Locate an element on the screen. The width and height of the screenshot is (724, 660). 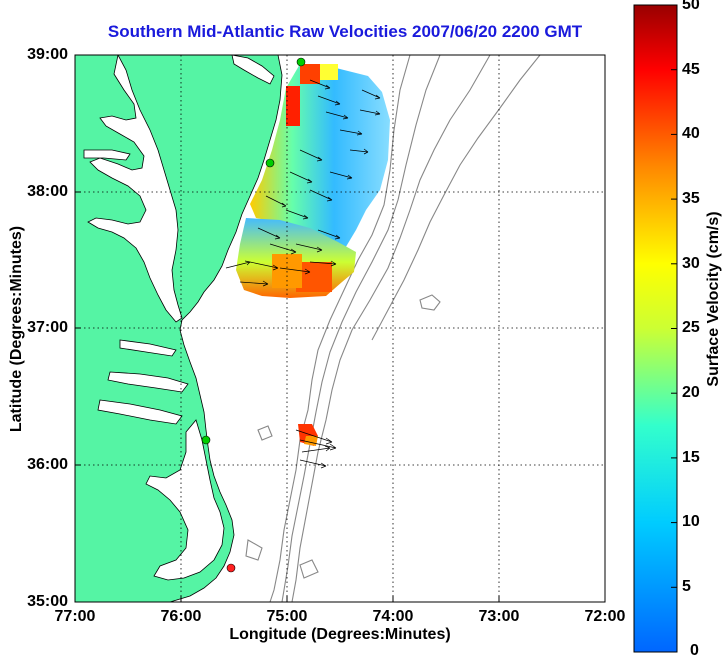
y-tick-label: 38:00 is located at coordinates (47, 191).